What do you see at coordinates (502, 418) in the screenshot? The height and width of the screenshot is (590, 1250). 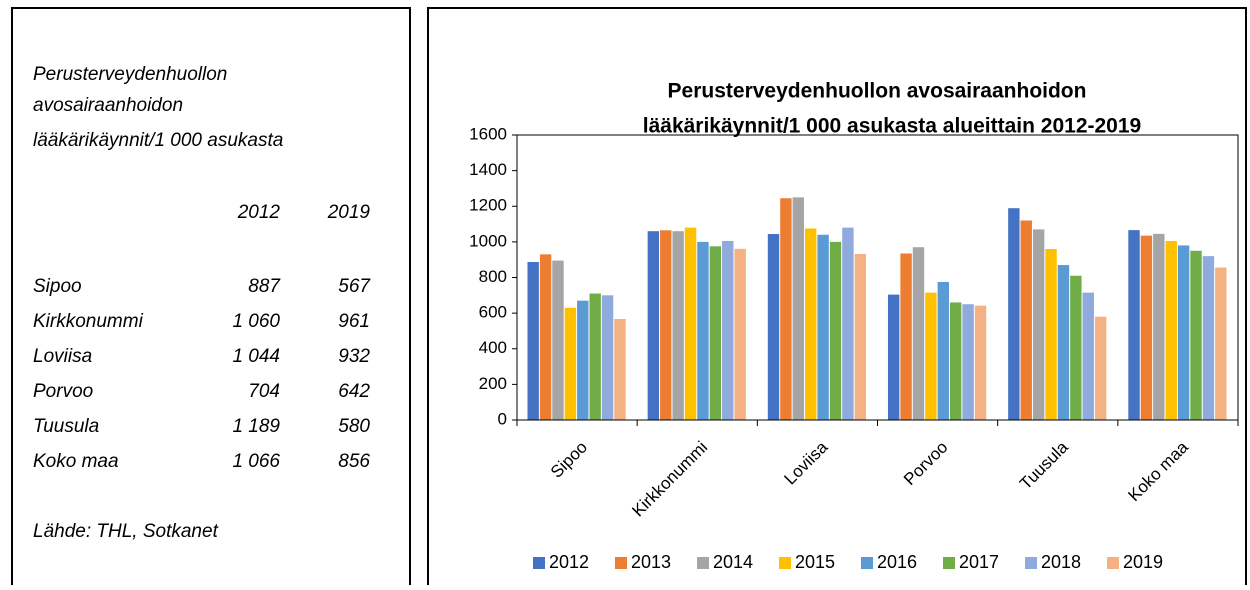 I see `y-tick-label: 0` at bounding box center [502, 418].